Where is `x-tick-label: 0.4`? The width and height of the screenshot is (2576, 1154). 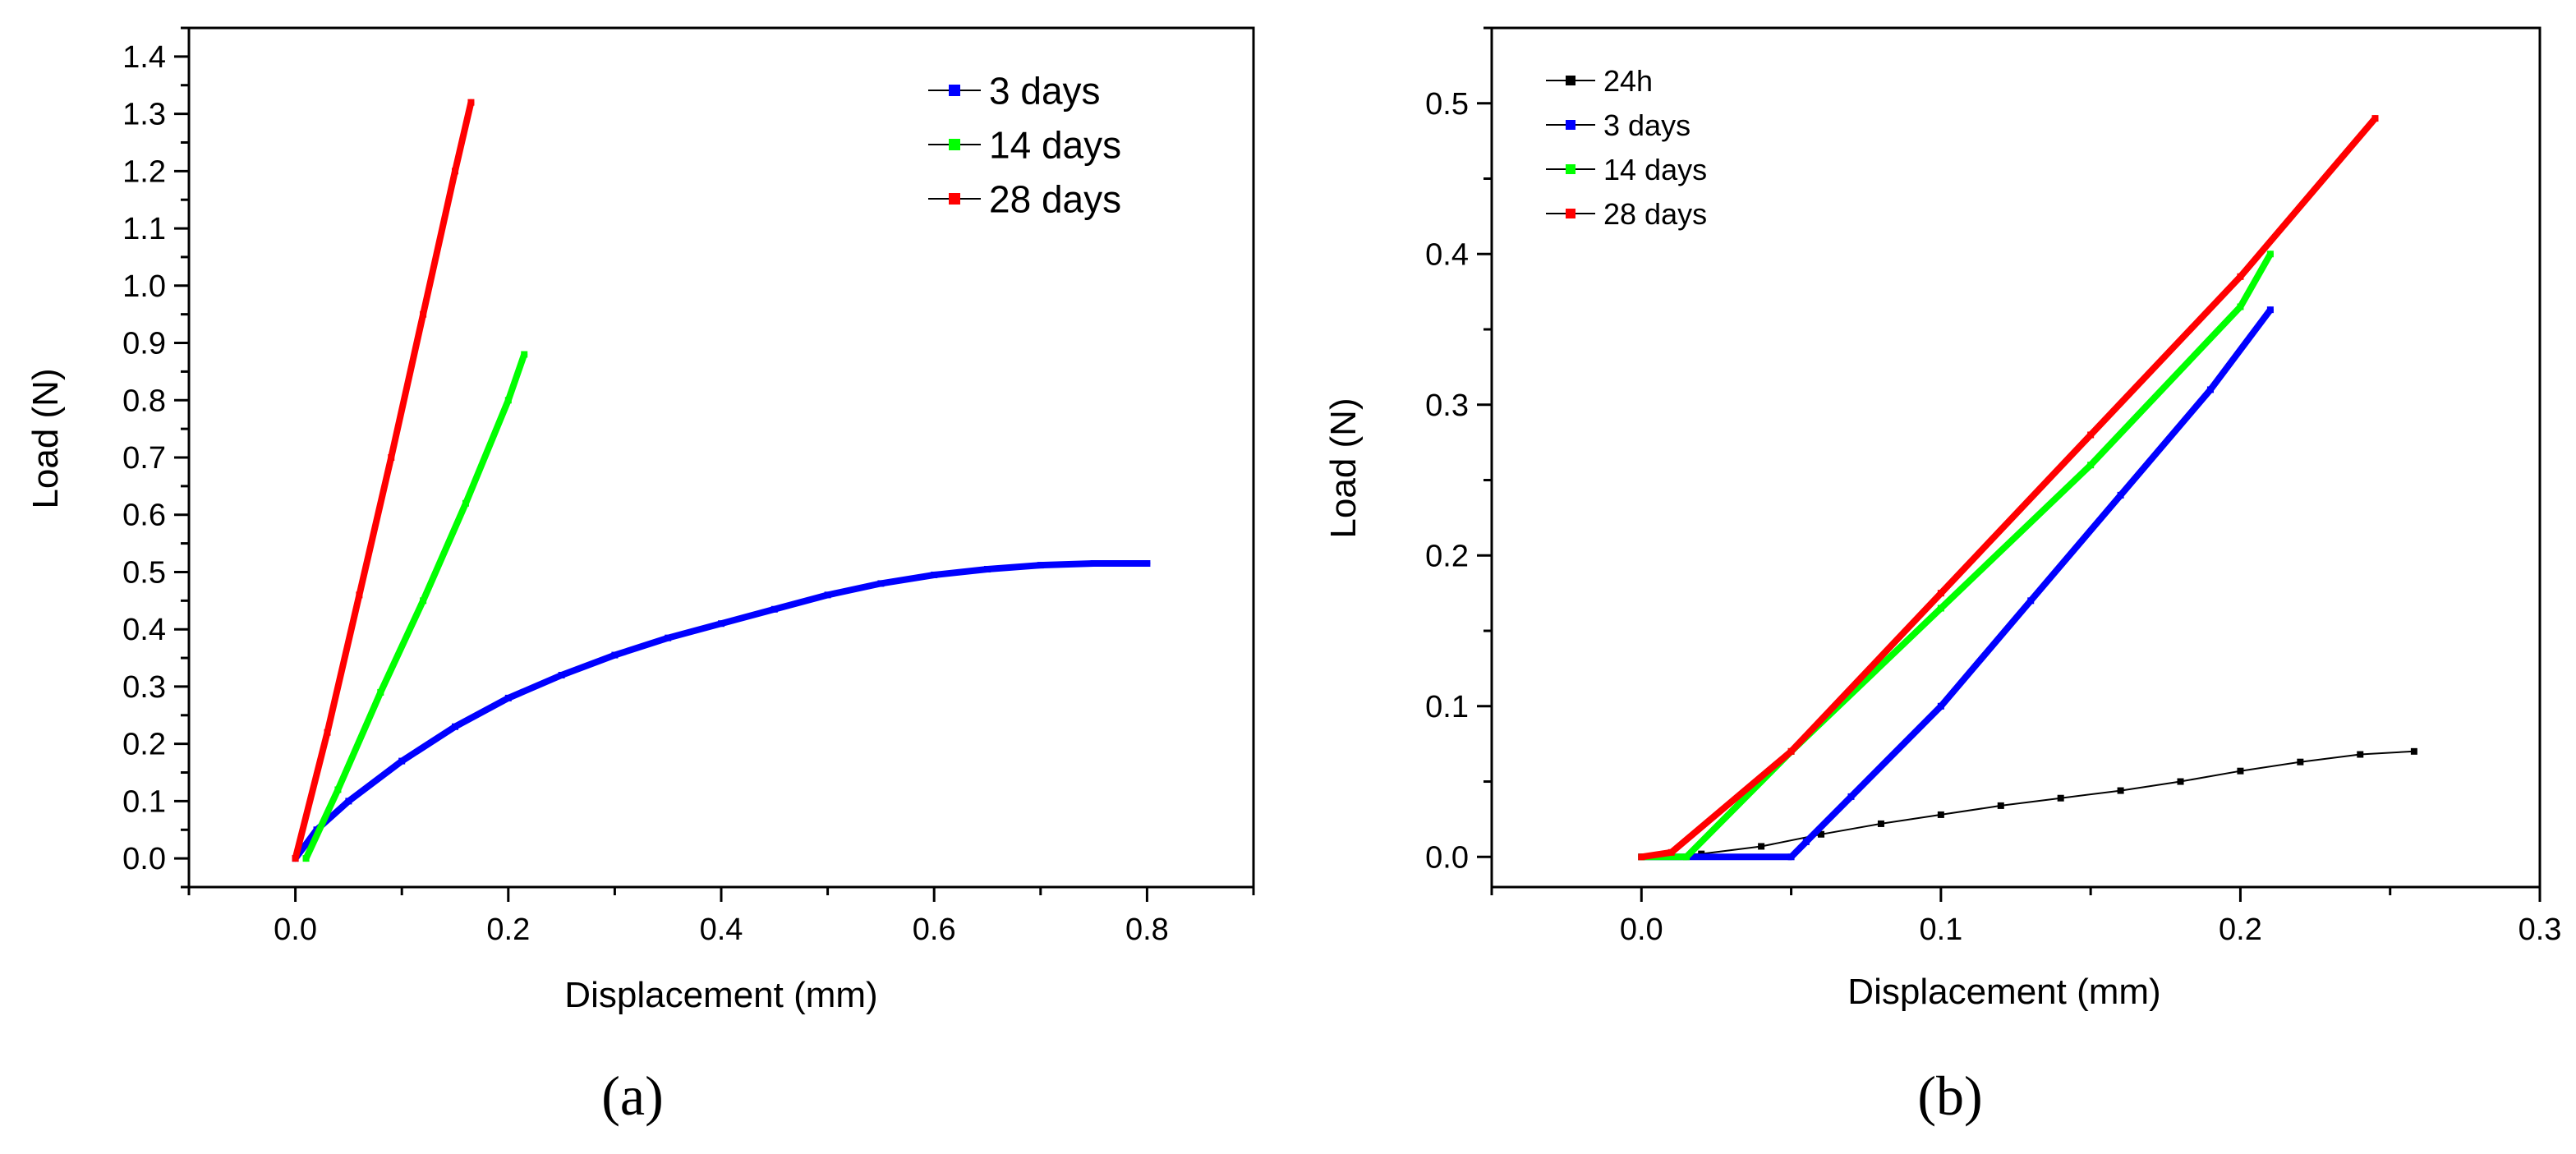 x-tick-label: 0.4 is located at coordinates (721, 930).